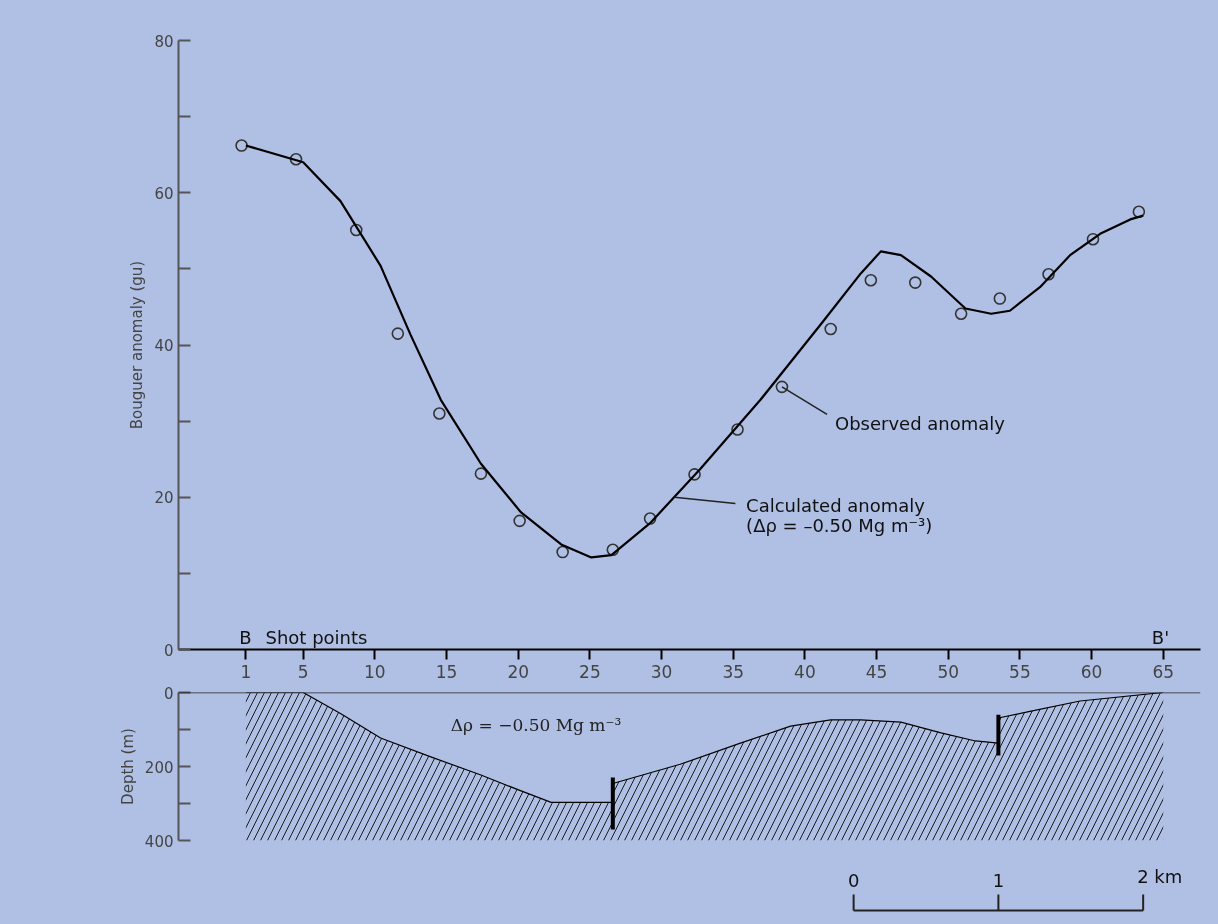  I want to click on text: 2 km, so click(1160, 876).